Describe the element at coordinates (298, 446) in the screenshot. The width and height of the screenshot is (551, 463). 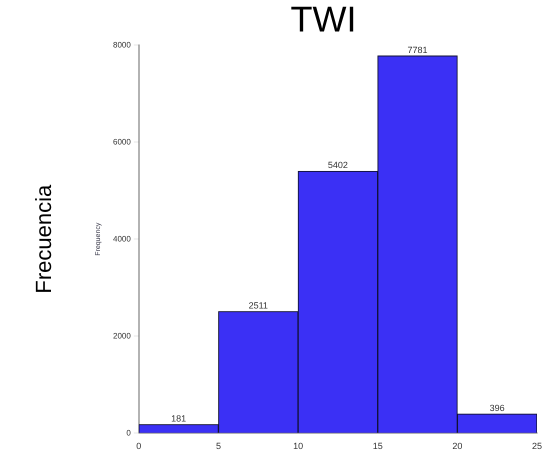
I see `x-tick-label: 10` at that location.